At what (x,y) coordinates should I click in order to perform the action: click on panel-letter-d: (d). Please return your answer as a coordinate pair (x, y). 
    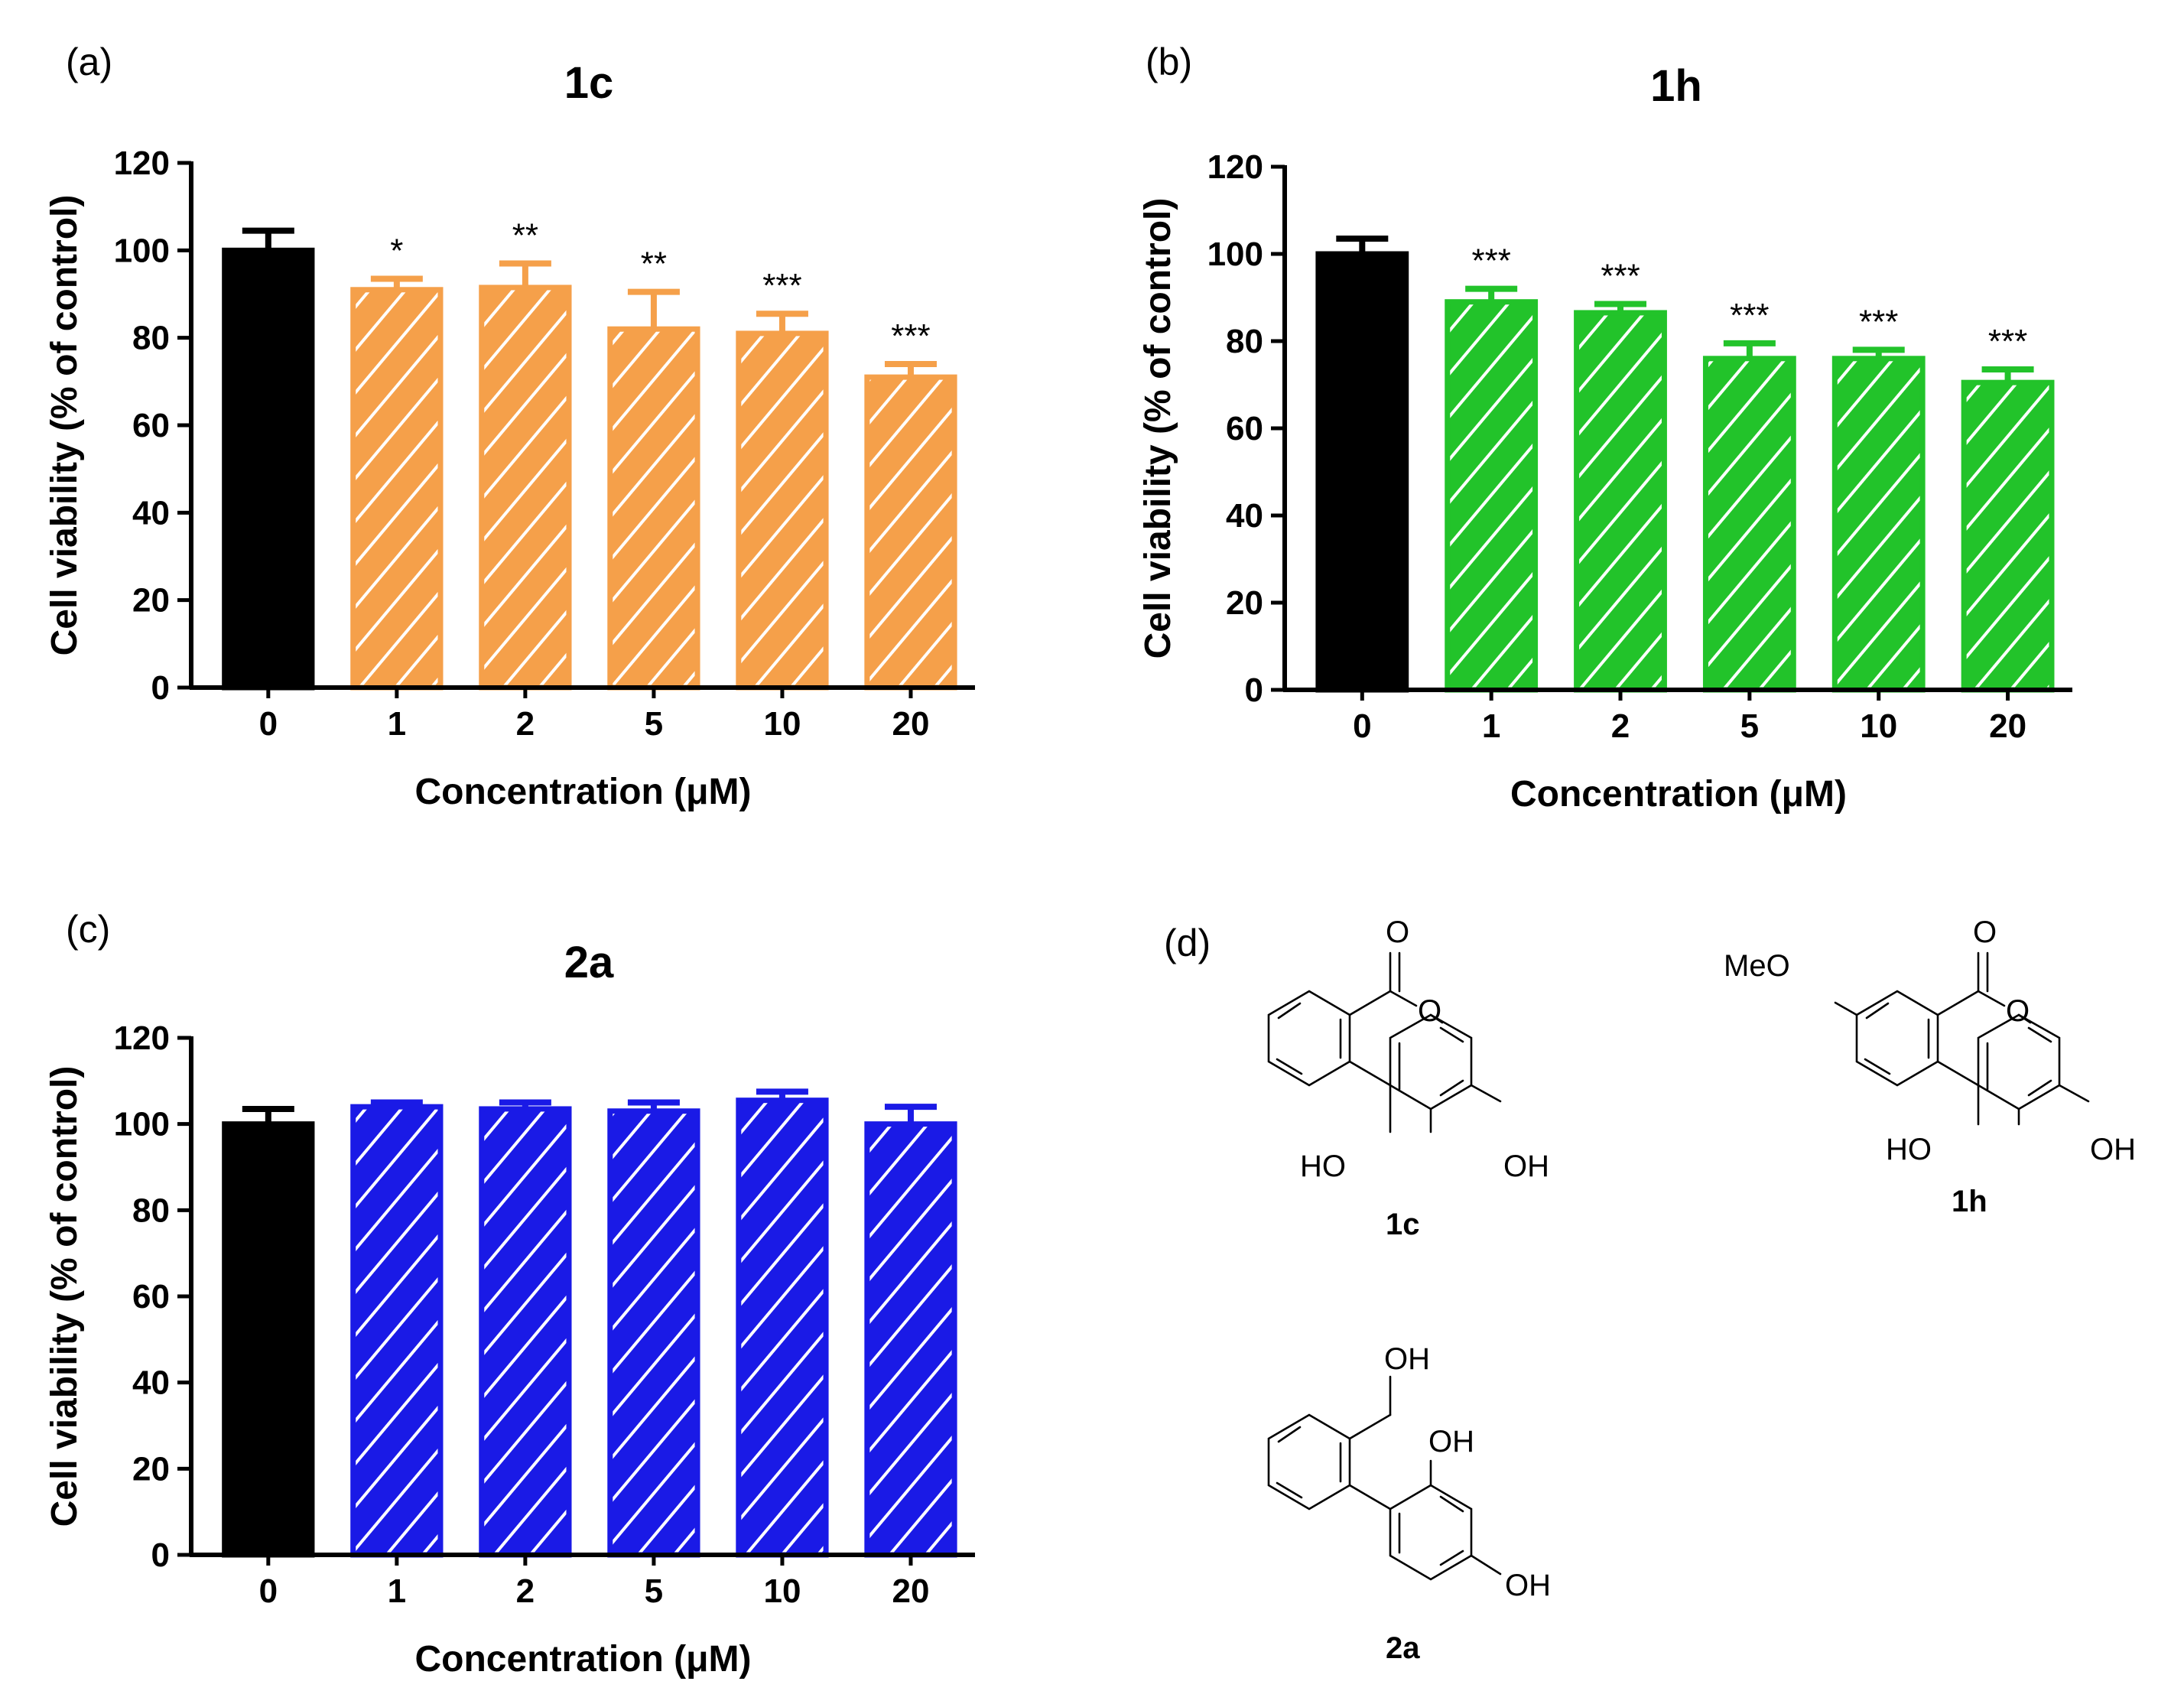
    Looking at the image, I should click on (1187, 943).